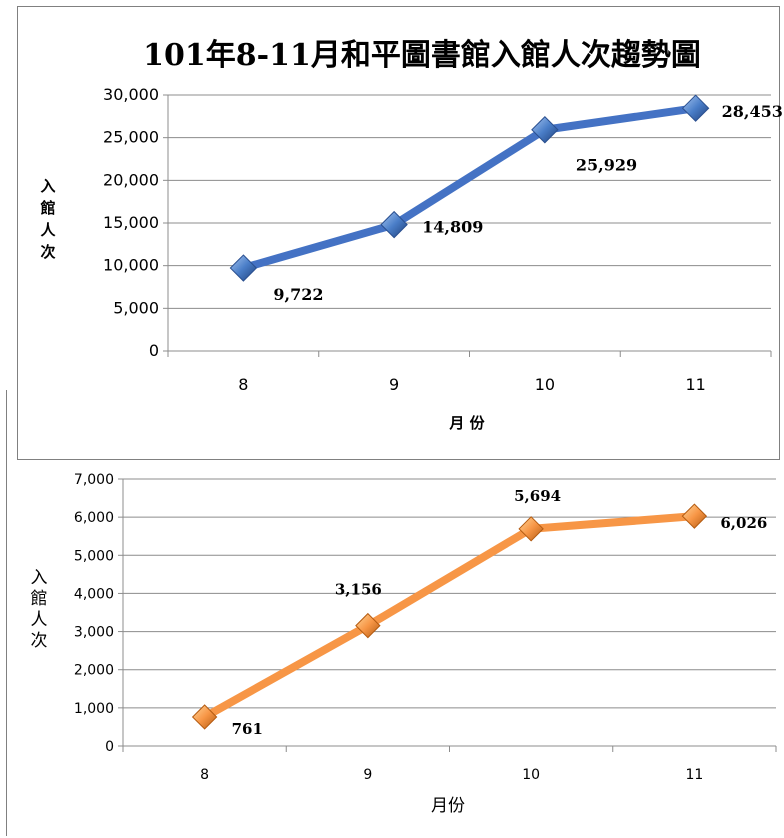  I want to click on data-label: 761, so click(247, 729).